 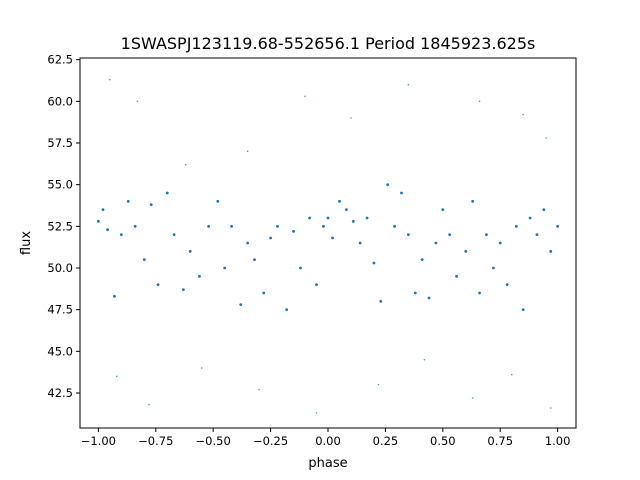 What do you see at coordinates (60, 60) in the screenshot?
I see `y-tick-label: 62.5` at bounding box center [60, 60].